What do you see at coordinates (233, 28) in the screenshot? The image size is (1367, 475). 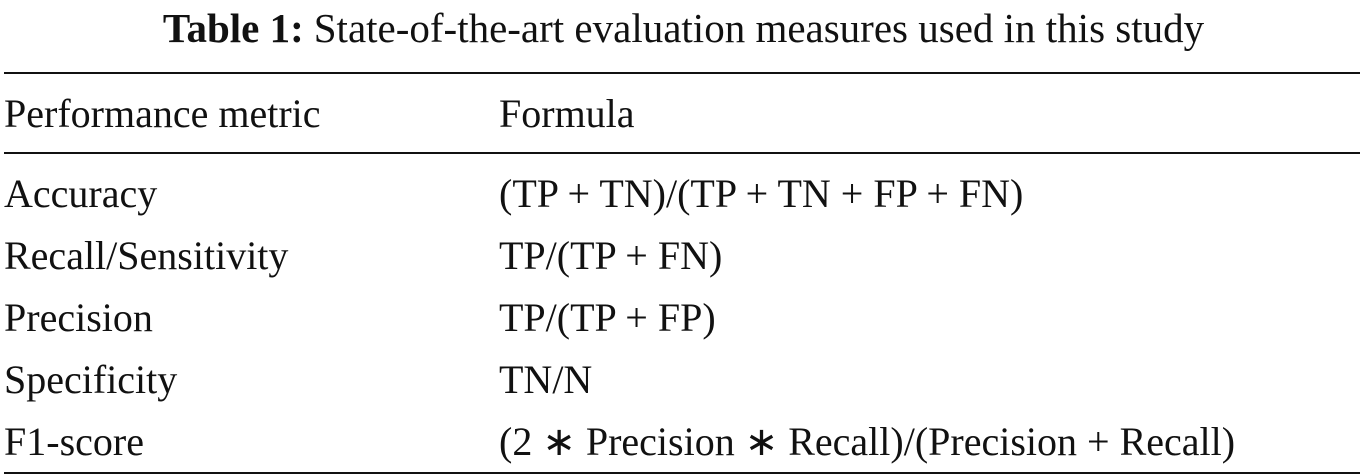 I see `table-label: Table 1:` at bounding box center [233, 28].